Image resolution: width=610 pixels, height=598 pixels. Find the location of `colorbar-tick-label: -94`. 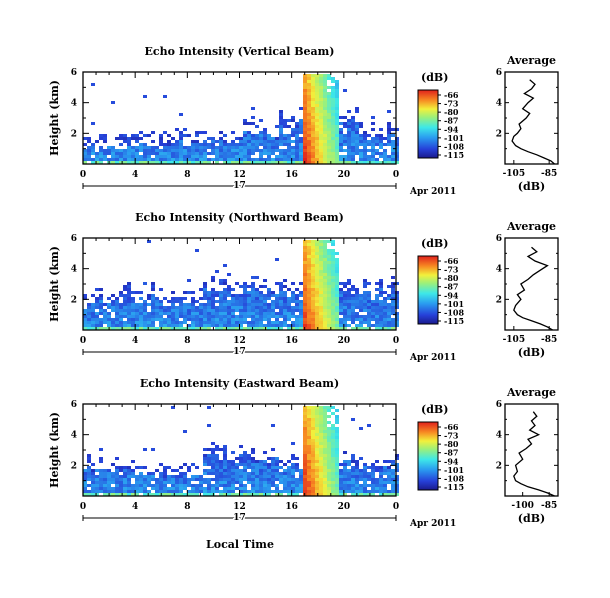

colorbar-tick-label: -94 is located at coordinates (451, 129).